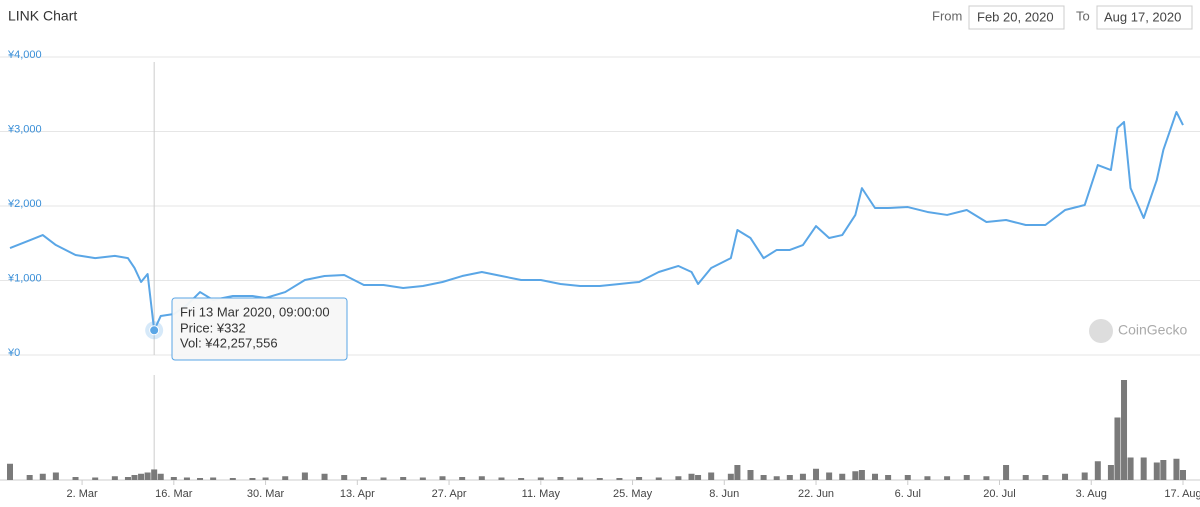 The image size is (1200, 507). What do you see at coordinates (908, 494) in the screenshot?
I see `x-tick-label: 6. Jul` at bounding box center [908, 494].